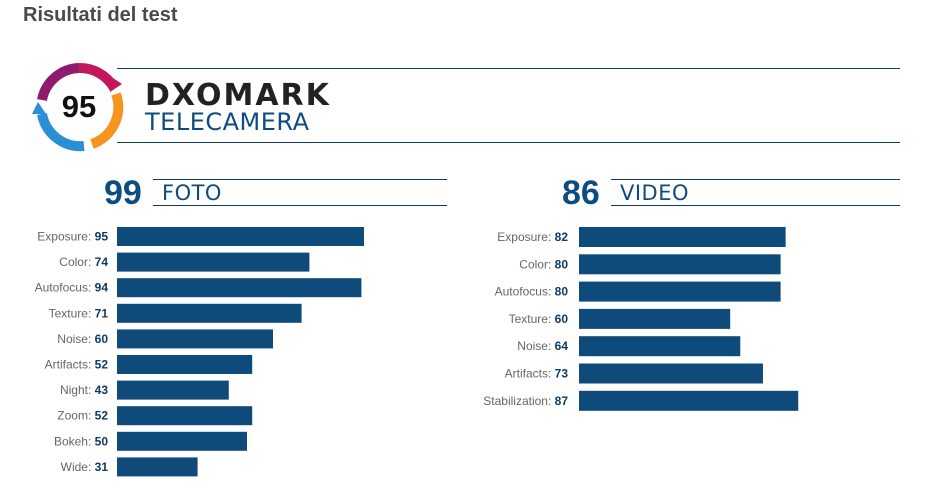  Describe the element at coordinates (192, 193) in the screenshot. I see `photo-label: FOTO` at that location.